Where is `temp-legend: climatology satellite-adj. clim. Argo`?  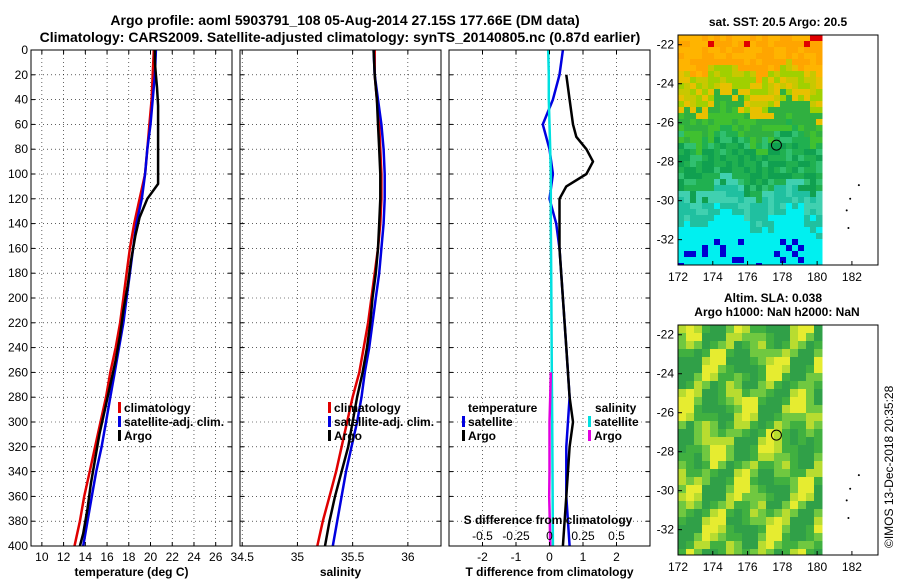
temp-legend: climatology satellite-adj. clim. Argo is located at coordinates (174, 422).